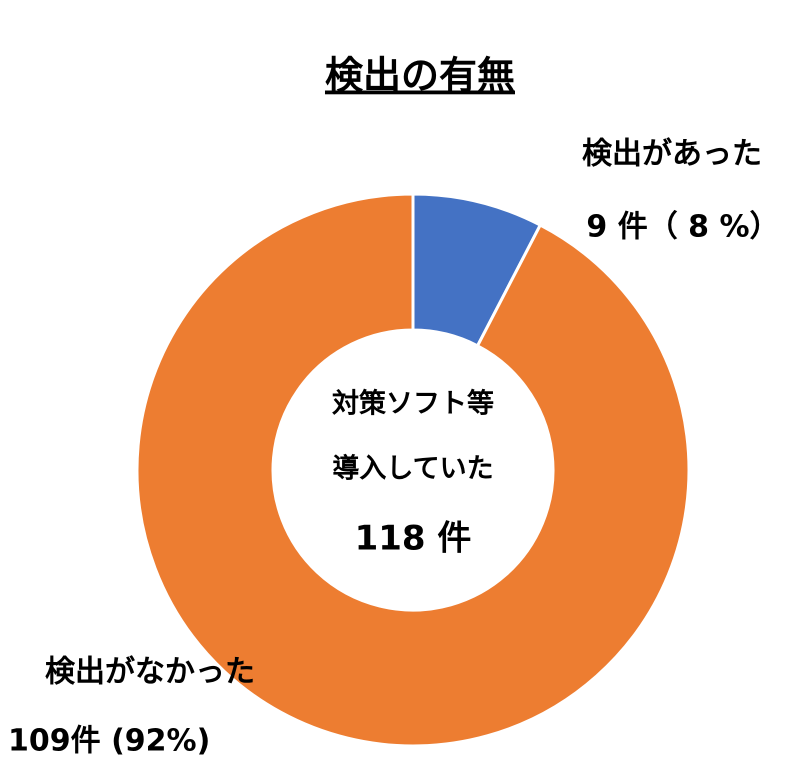  What do you see at coordinates (413, 539) in the screenshot?
I see `center-text: 118 件` at bounding box center [413, 539].